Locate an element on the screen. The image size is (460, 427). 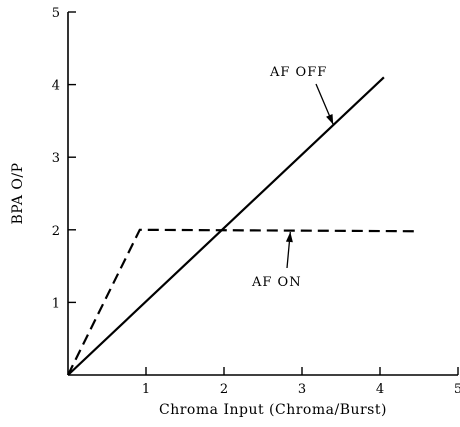
annotations: AF OFF AF ON is located at coordinates (292, 177).